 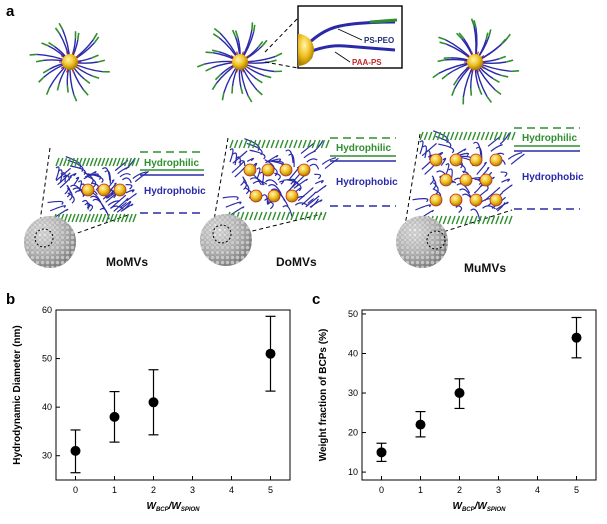 I want to click on data-point-b, so click(x=270, y=353).